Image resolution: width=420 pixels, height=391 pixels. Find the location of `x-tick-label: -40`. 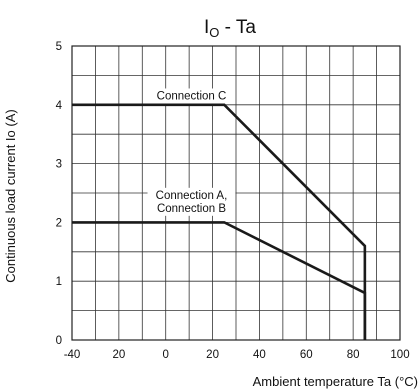

x-tick-label: -40 is located at coordinates (72, 355).